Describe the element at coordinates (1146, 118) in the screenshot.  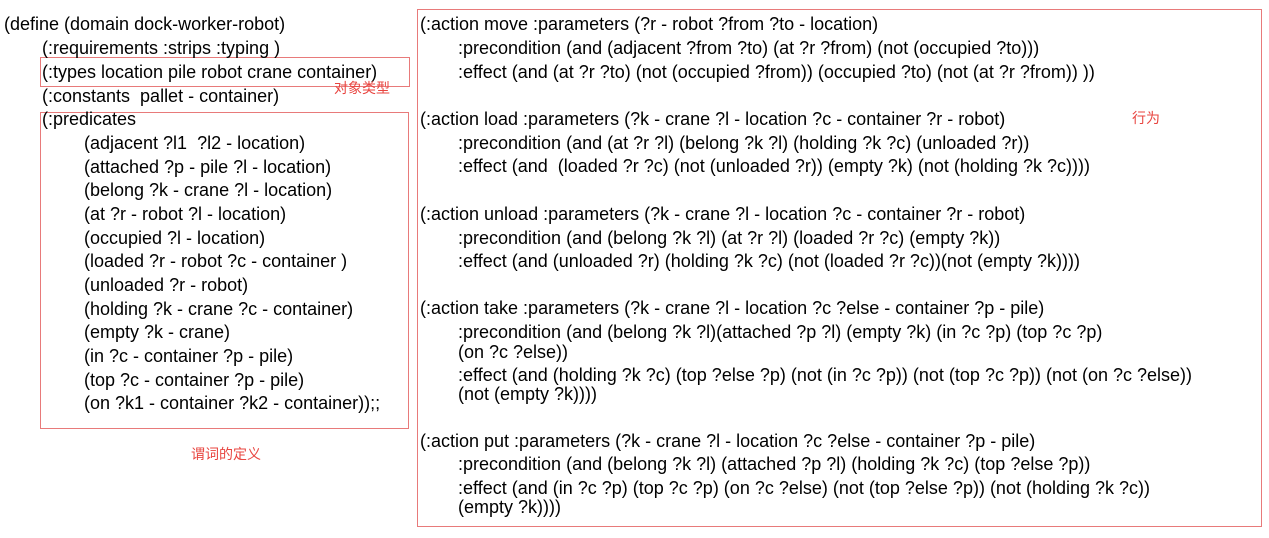
I see `actions-annotation: 行为` at that location.